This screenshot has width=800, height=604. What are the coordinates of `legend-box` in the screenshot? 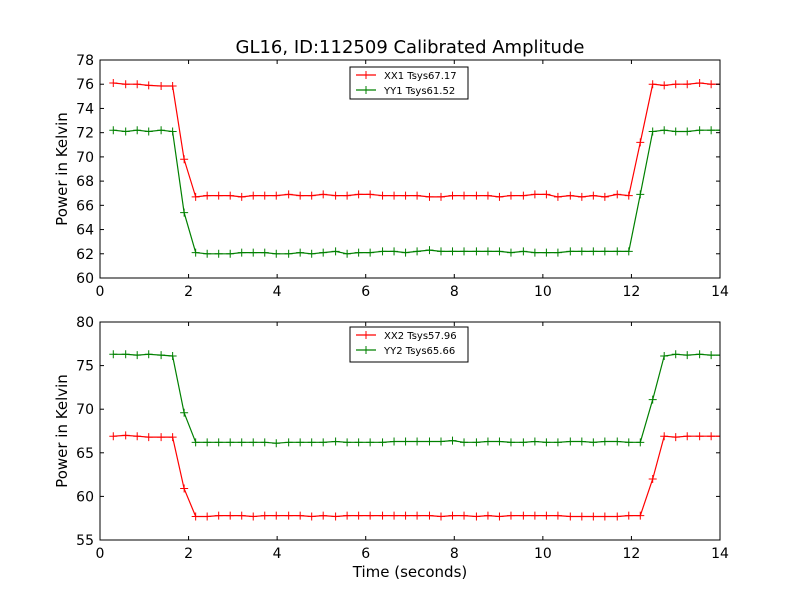 It's located at (409, 83).